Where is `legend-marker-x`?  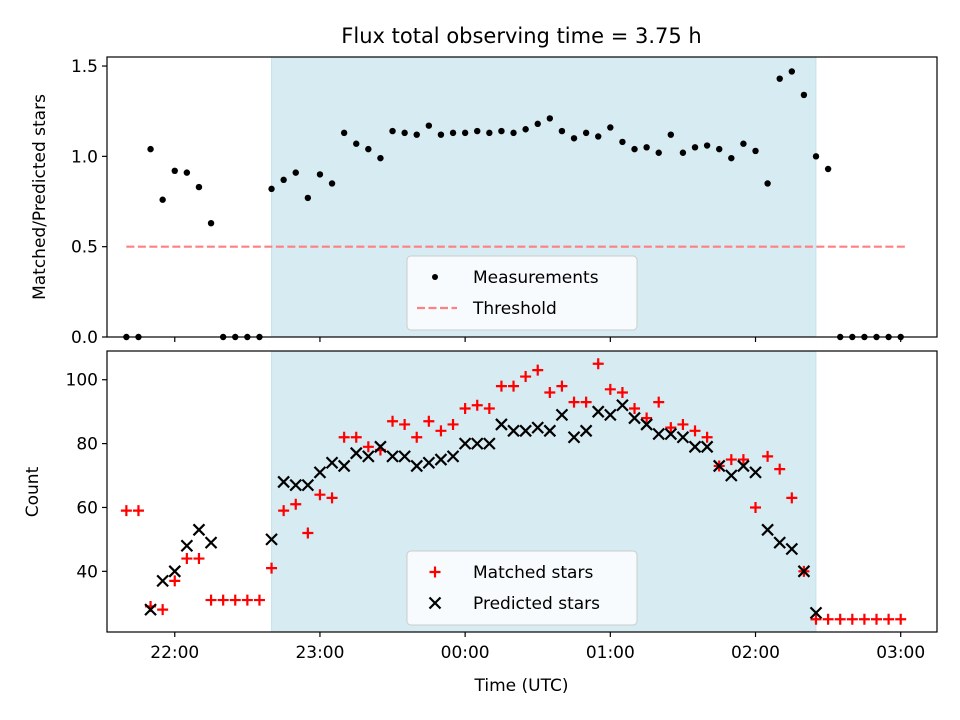
legend-marker-x is located at coordinates (435, 603).